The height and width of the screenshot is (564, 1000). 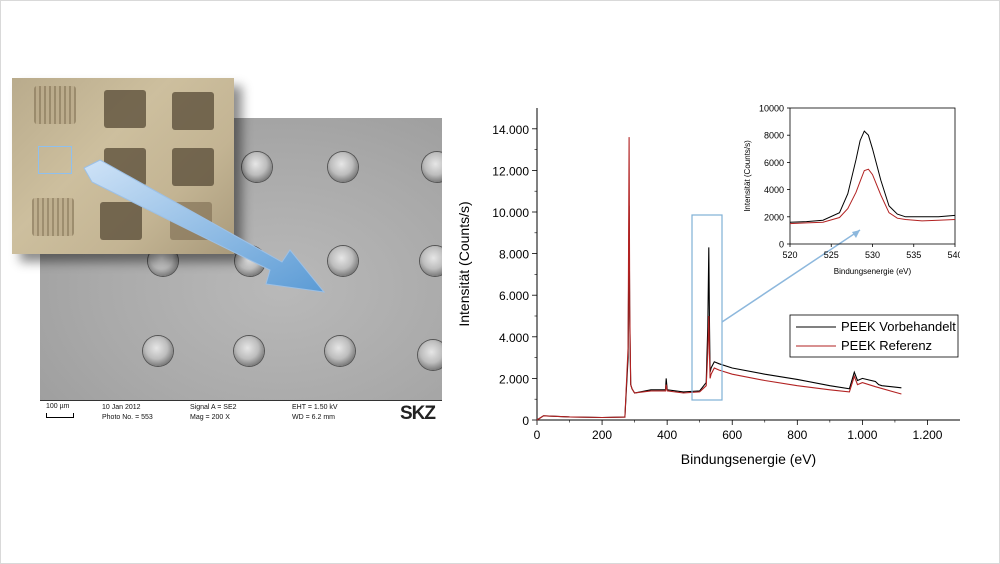 I want to click on x-tick-label: 400, so click(x=667, y=435).